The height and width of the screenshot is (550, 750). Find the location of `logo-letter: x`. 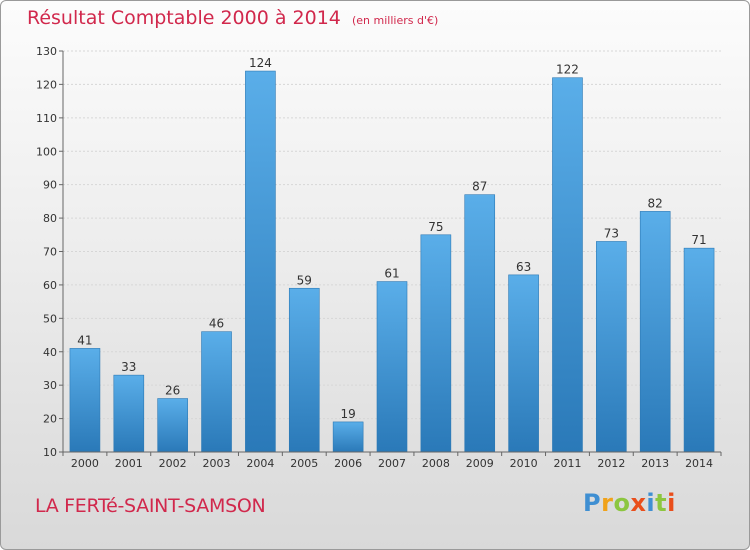

logo-letter: x is located at coordinates (638, 503).